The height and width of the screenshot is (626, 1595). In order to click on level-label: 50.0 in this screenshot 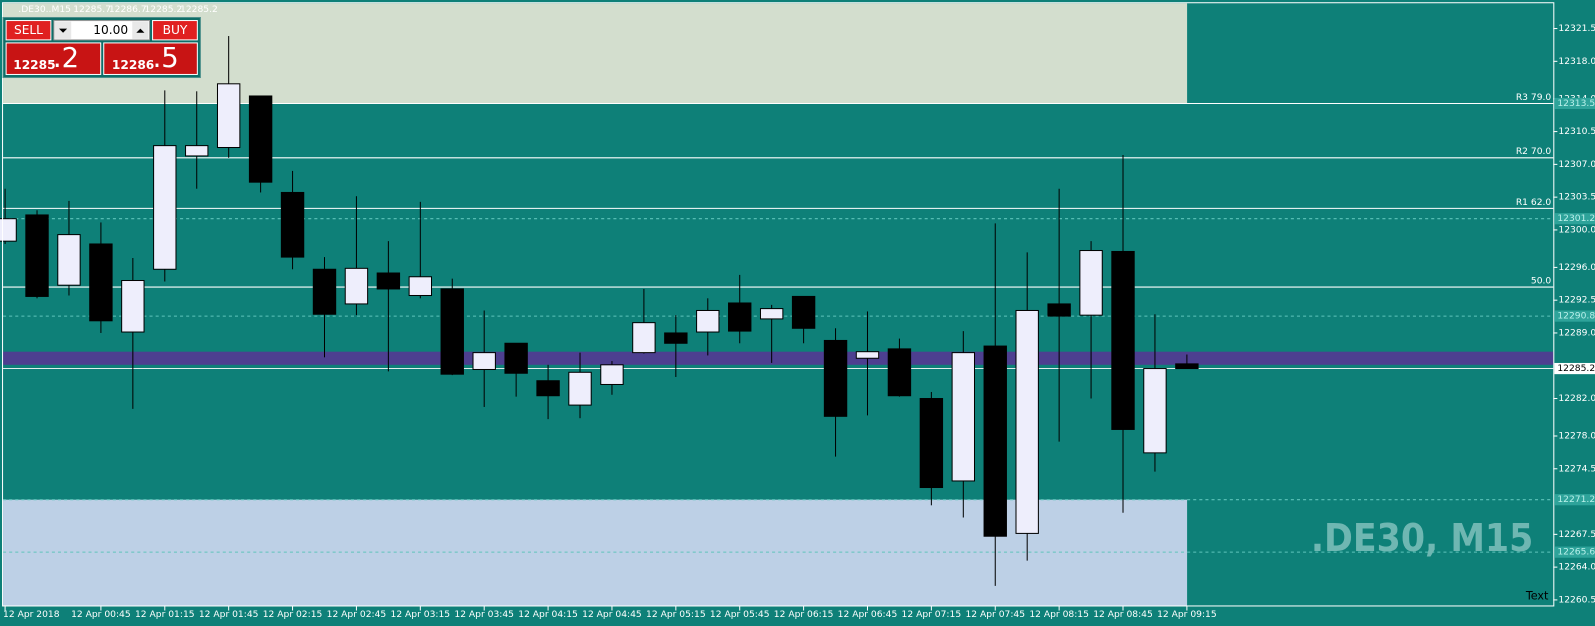, I will do `click(1541, 281)`.